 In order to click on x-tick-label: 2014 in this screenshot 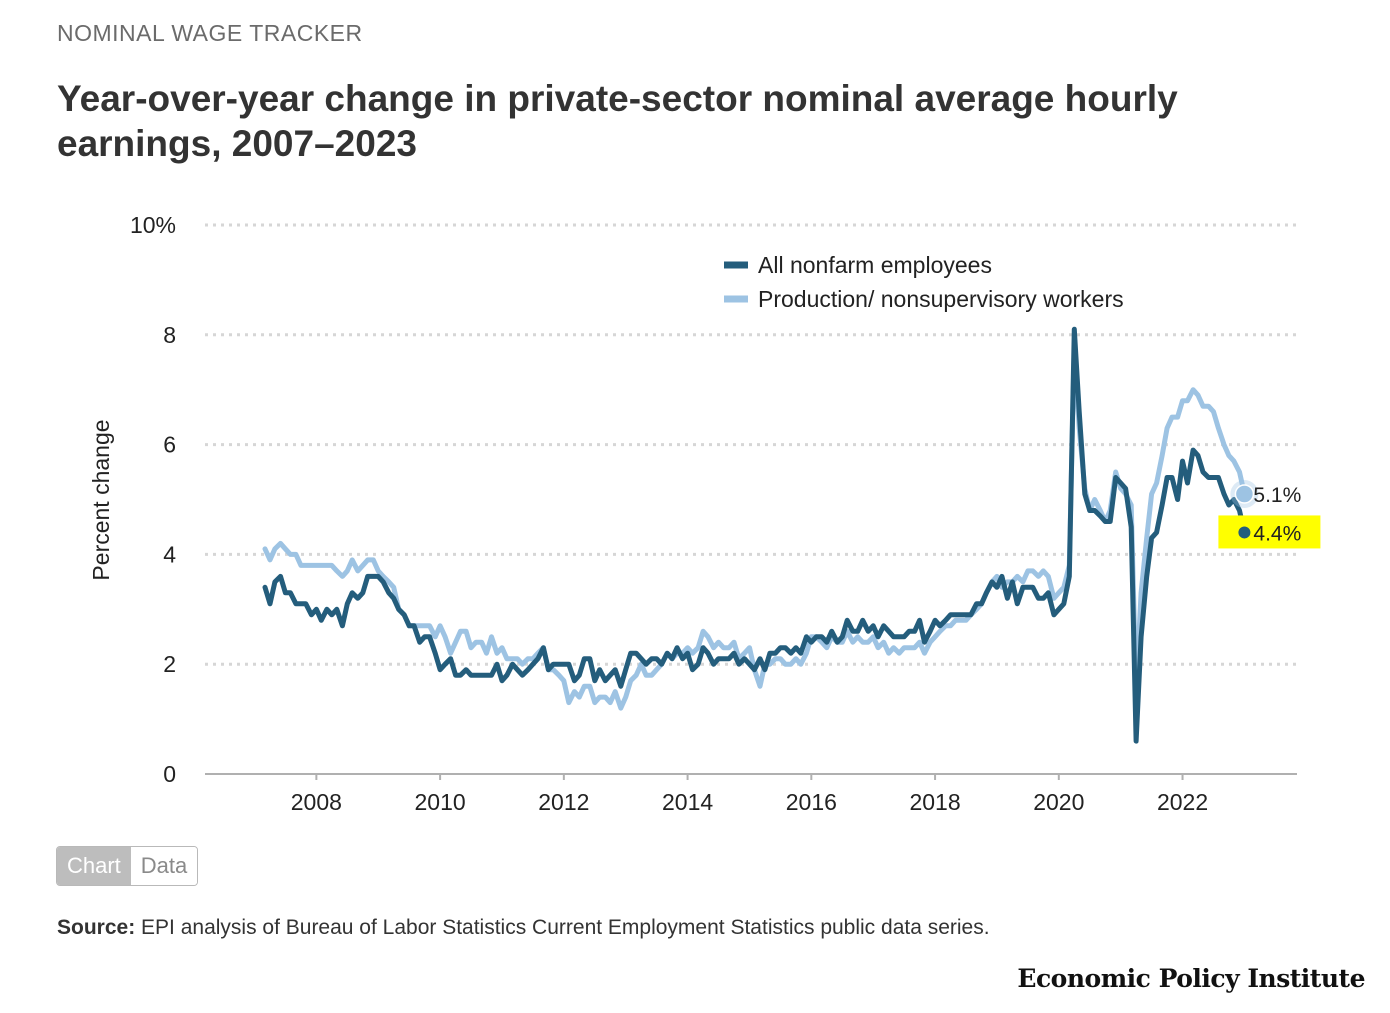, I will do `click(687, 802)`.